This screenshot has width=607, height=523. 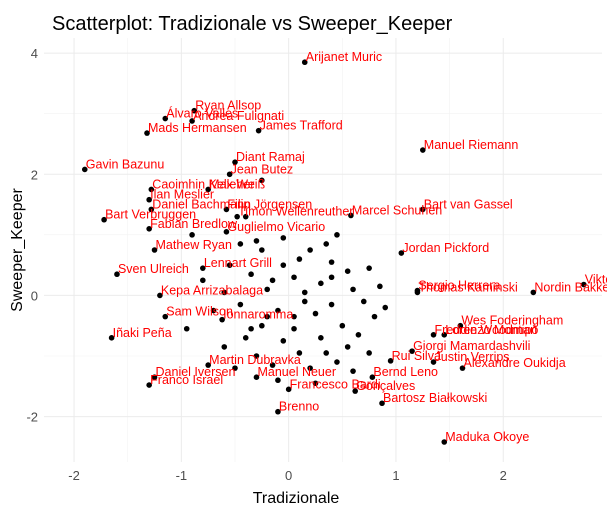 I want to click on point-label: Sam Wilson, so click(x=199, y=312).